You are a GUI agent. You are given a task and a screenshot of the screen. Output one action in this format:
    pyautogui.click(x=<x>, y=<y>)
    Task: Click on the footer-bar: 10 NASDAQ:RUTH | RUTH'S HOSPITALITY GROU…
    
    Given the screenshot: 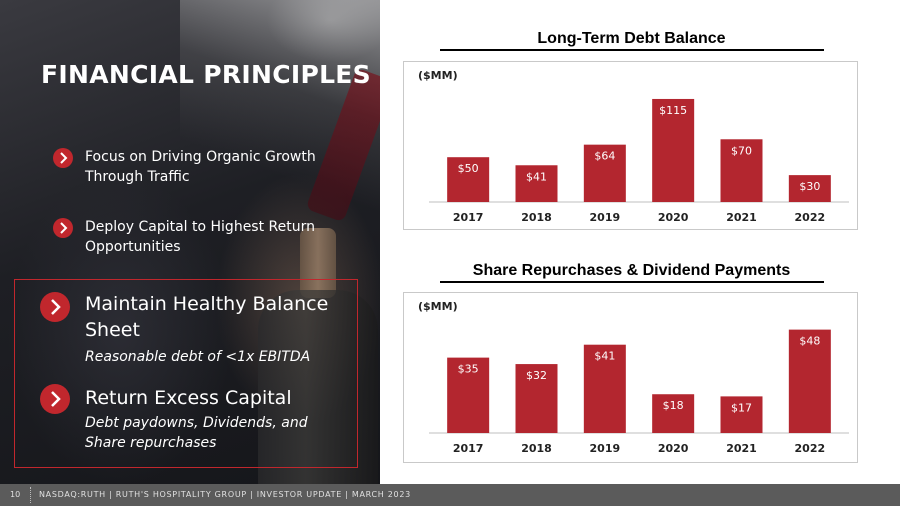 What is the action you would take?
    pyautogui.click(x=450, y=495)
    